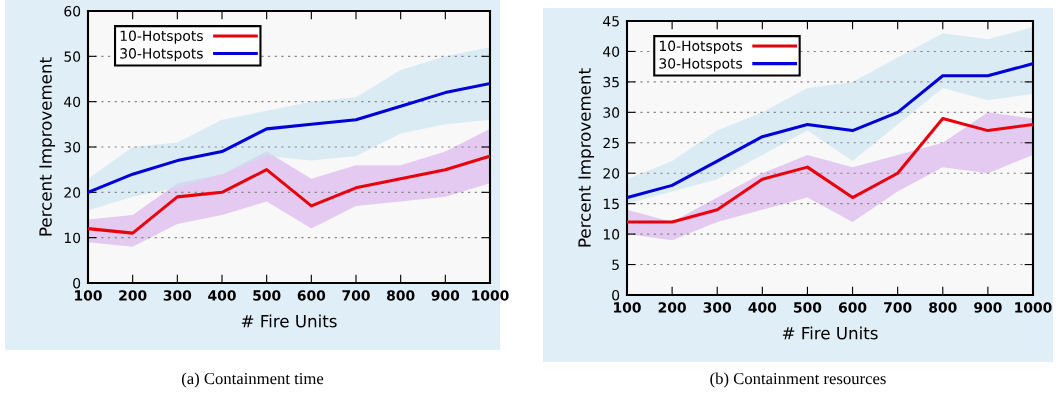 The height and width of the screenshot is (408, 1058). I want to click on text: (b) Containment resources, so click(798, 380).